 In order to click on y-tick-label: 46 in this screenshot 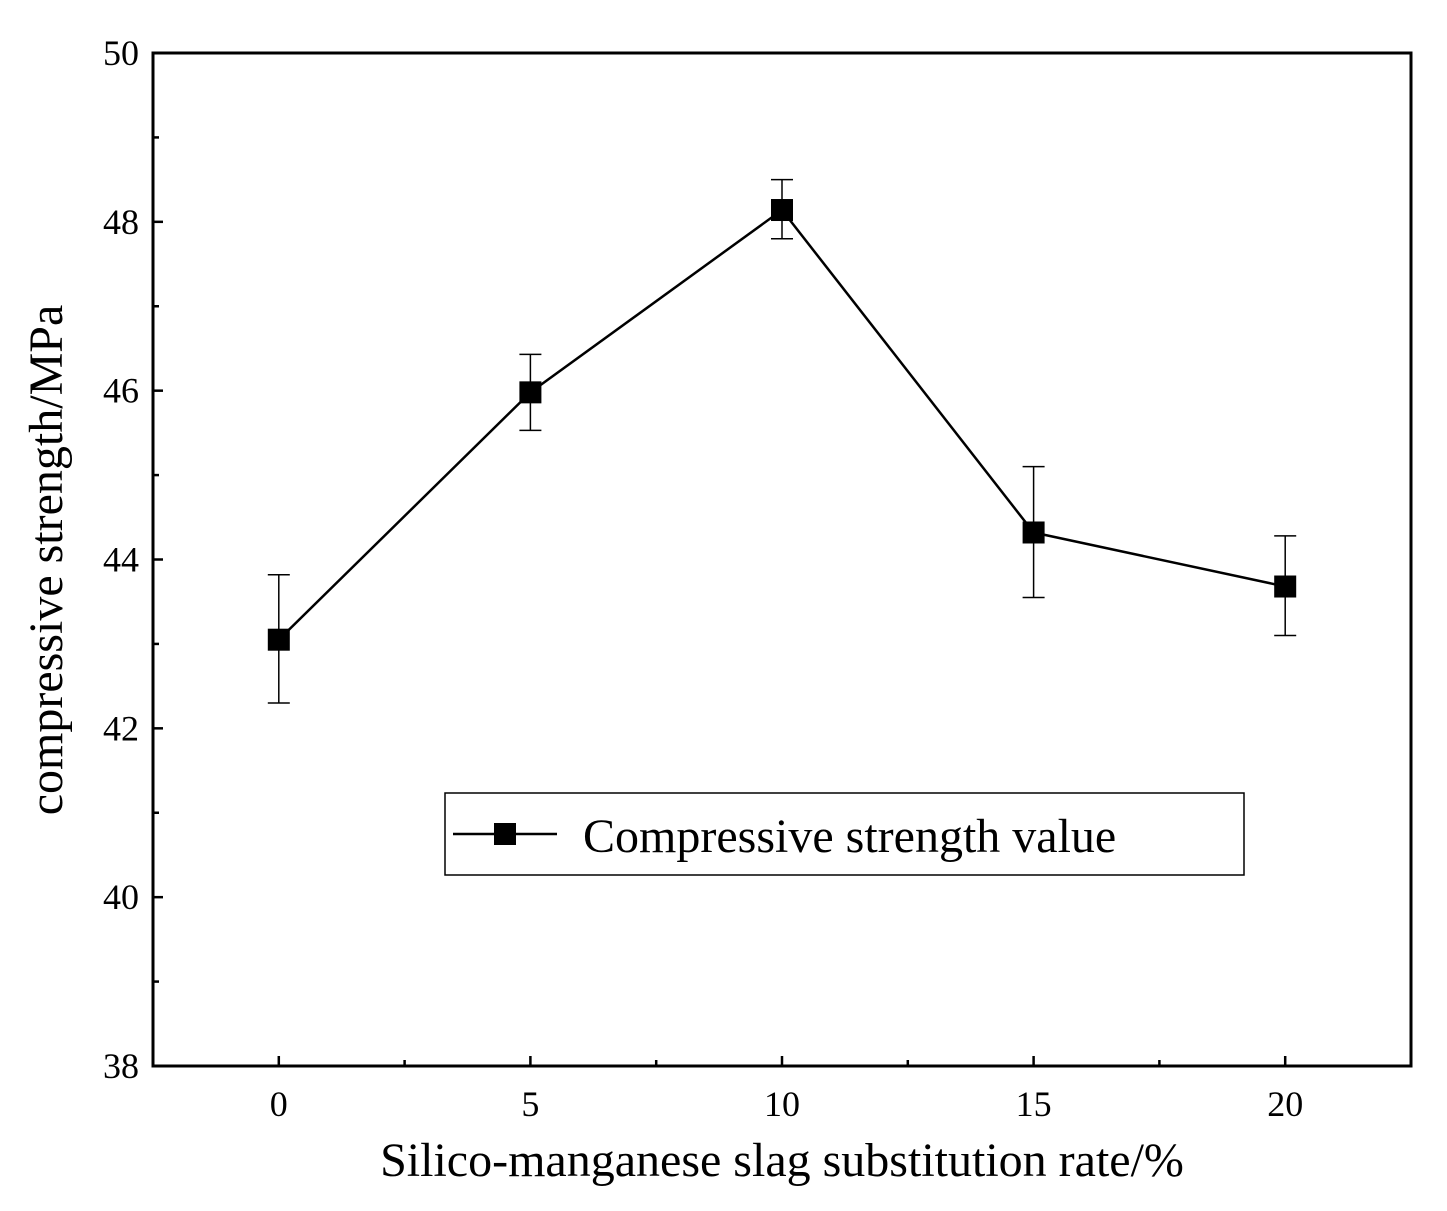, I will do `click(121, 391)`.